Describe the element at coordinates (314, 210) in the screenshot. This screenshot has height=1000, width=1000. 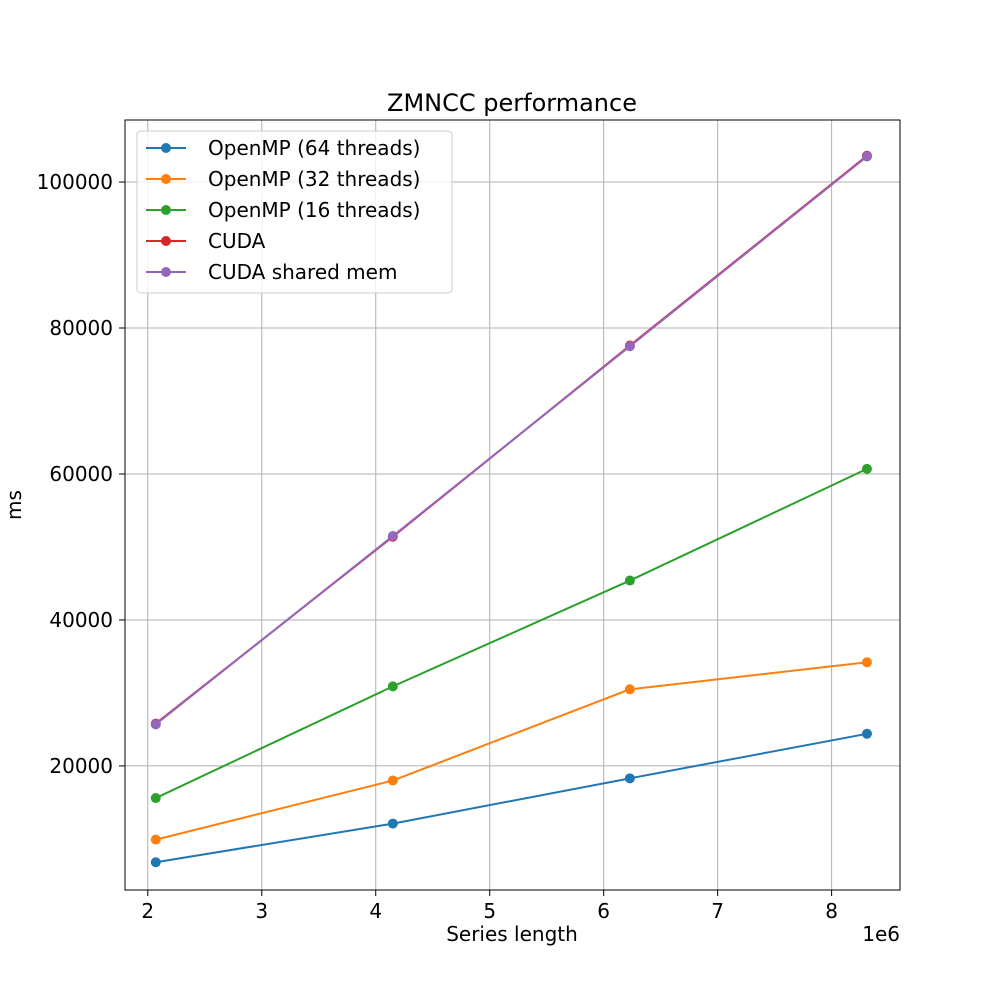
I see `legend-label: OpenMP (16 threads)` at that location.